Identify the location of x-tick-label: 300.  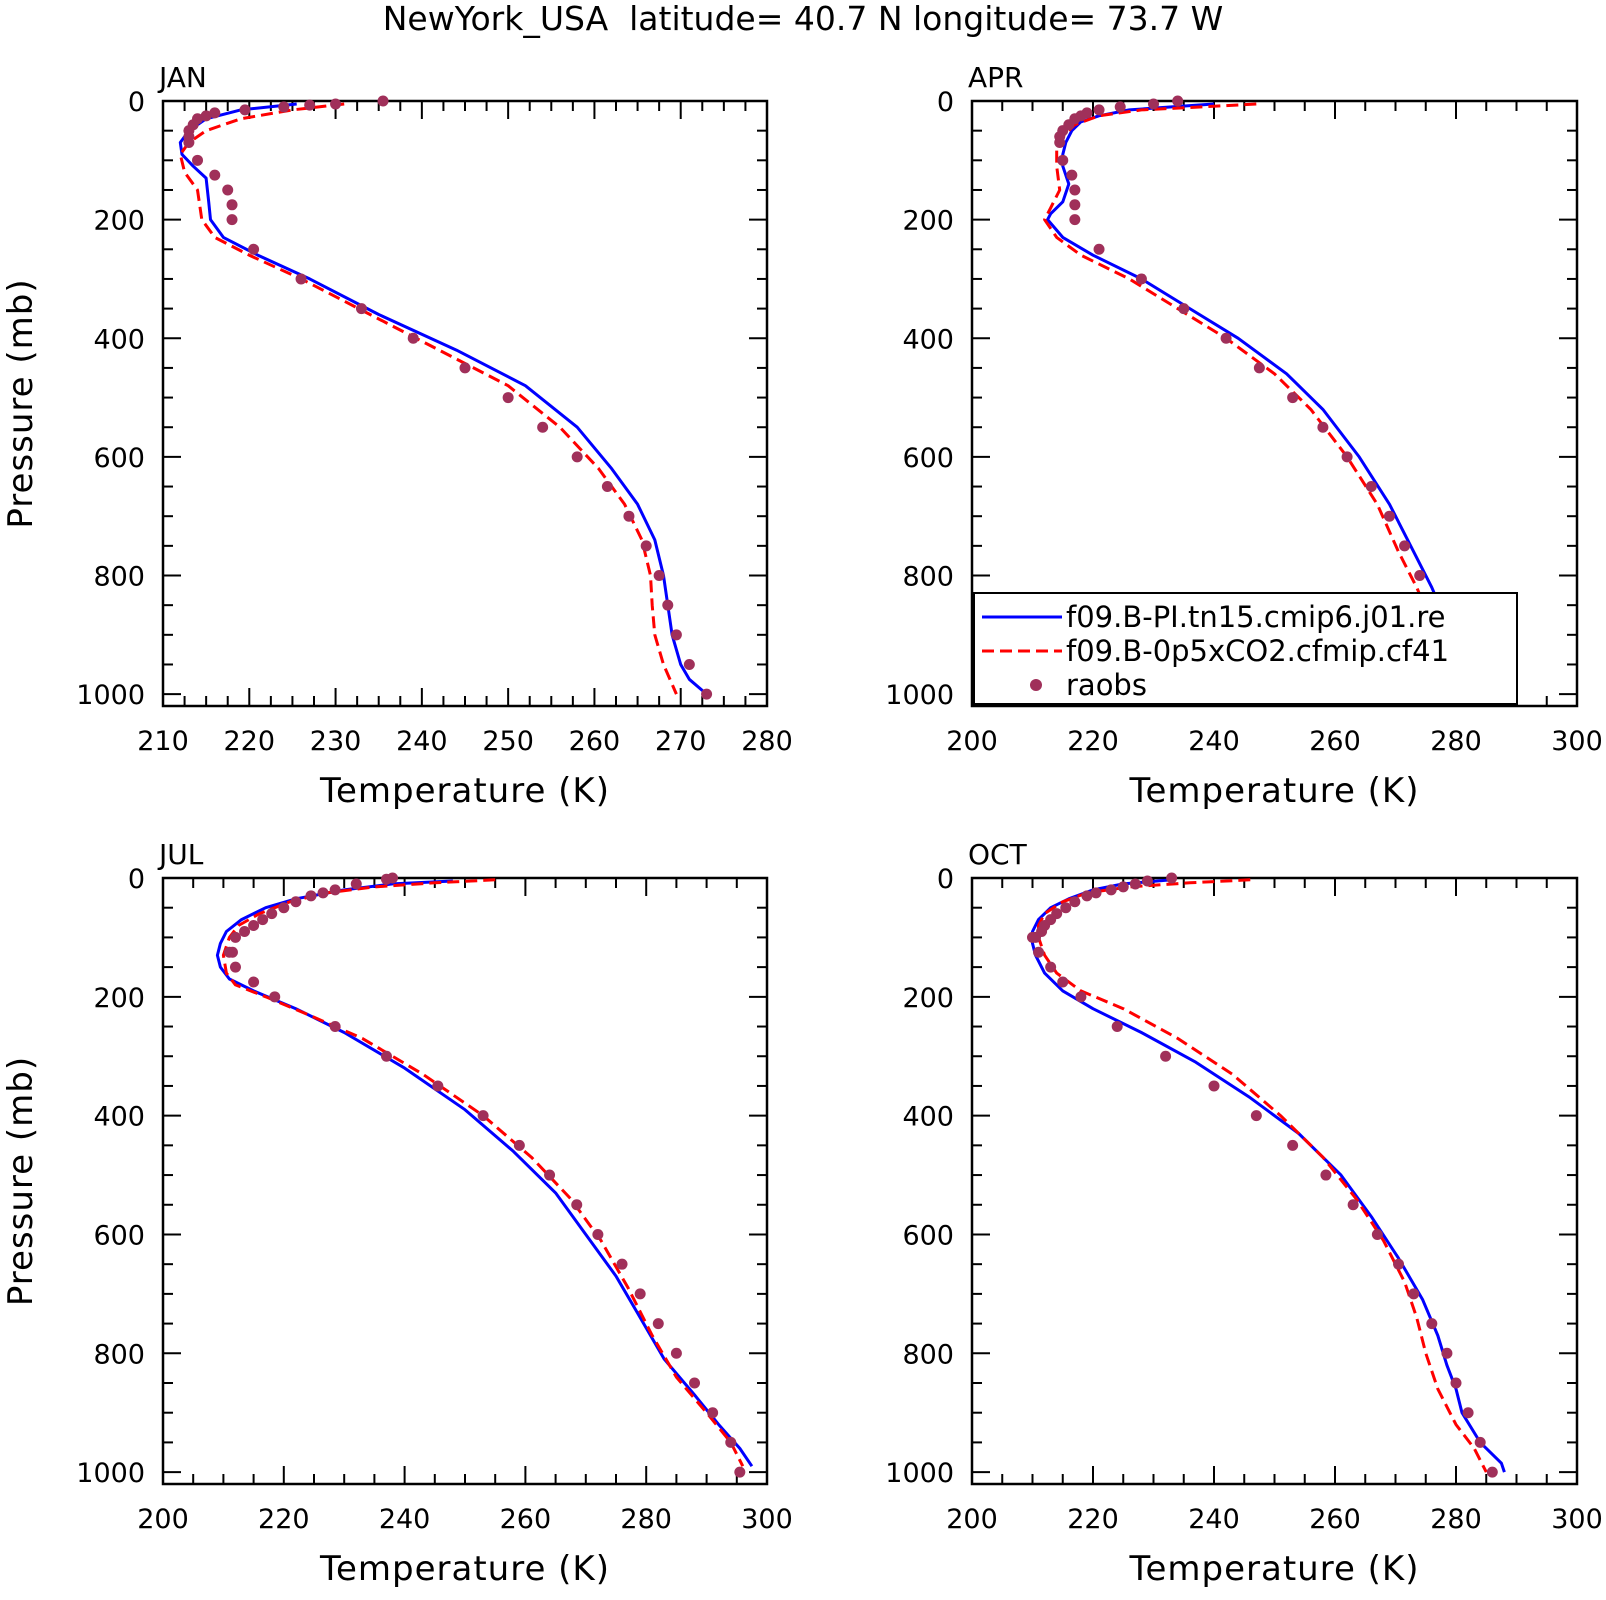
(1577, 741).